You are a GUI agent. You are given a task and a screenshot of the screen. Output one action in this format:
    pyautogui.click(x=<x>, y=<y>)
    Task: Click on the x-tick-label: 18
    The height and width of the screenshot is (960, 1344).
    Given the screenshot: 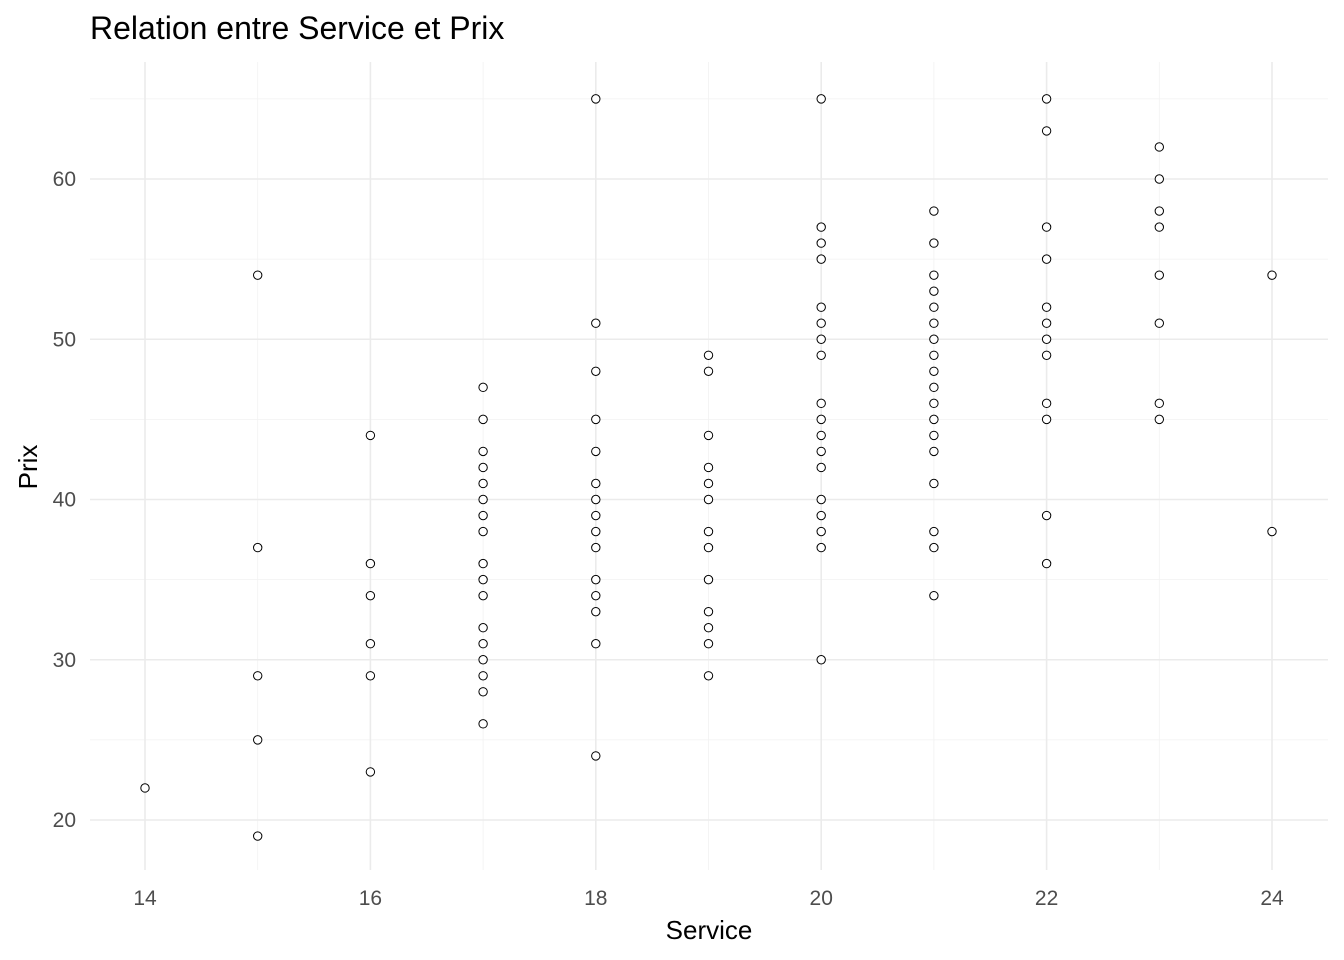 What is the action you would take?
    pyautogui.click(x=595, y=898)
    